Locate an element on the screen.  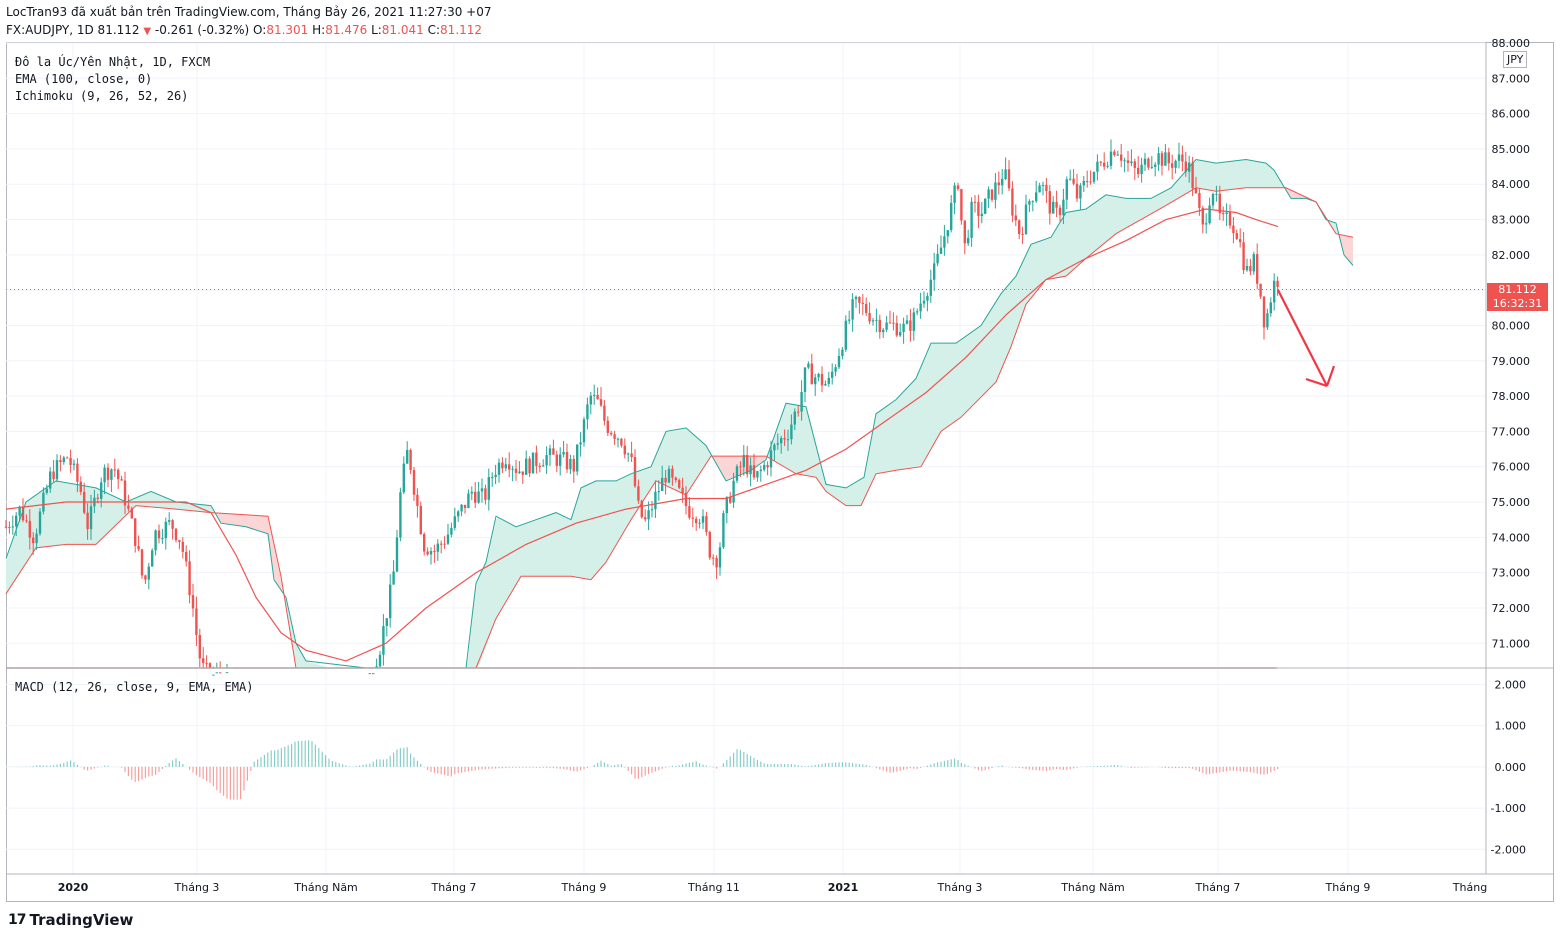
ichimoku-legend: Ichimoku (9, 26, 52, 26) is located at coordinates (102, 96).